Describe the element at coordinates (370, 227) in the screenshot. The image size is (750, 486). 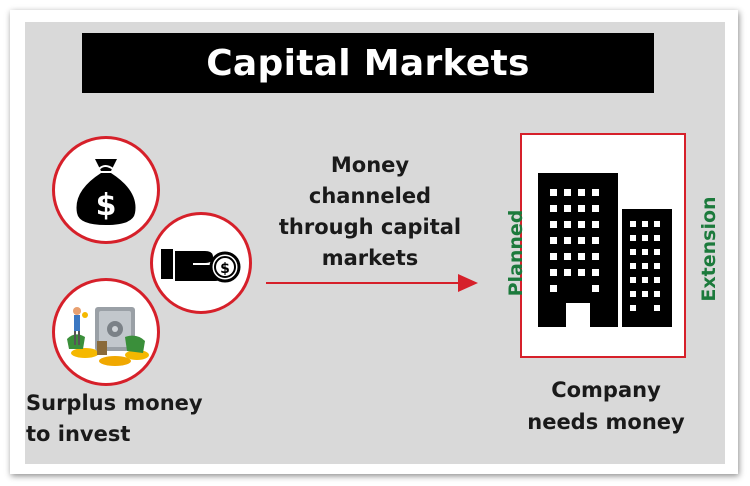
I see `flow-label-line3: through capital` at that location.